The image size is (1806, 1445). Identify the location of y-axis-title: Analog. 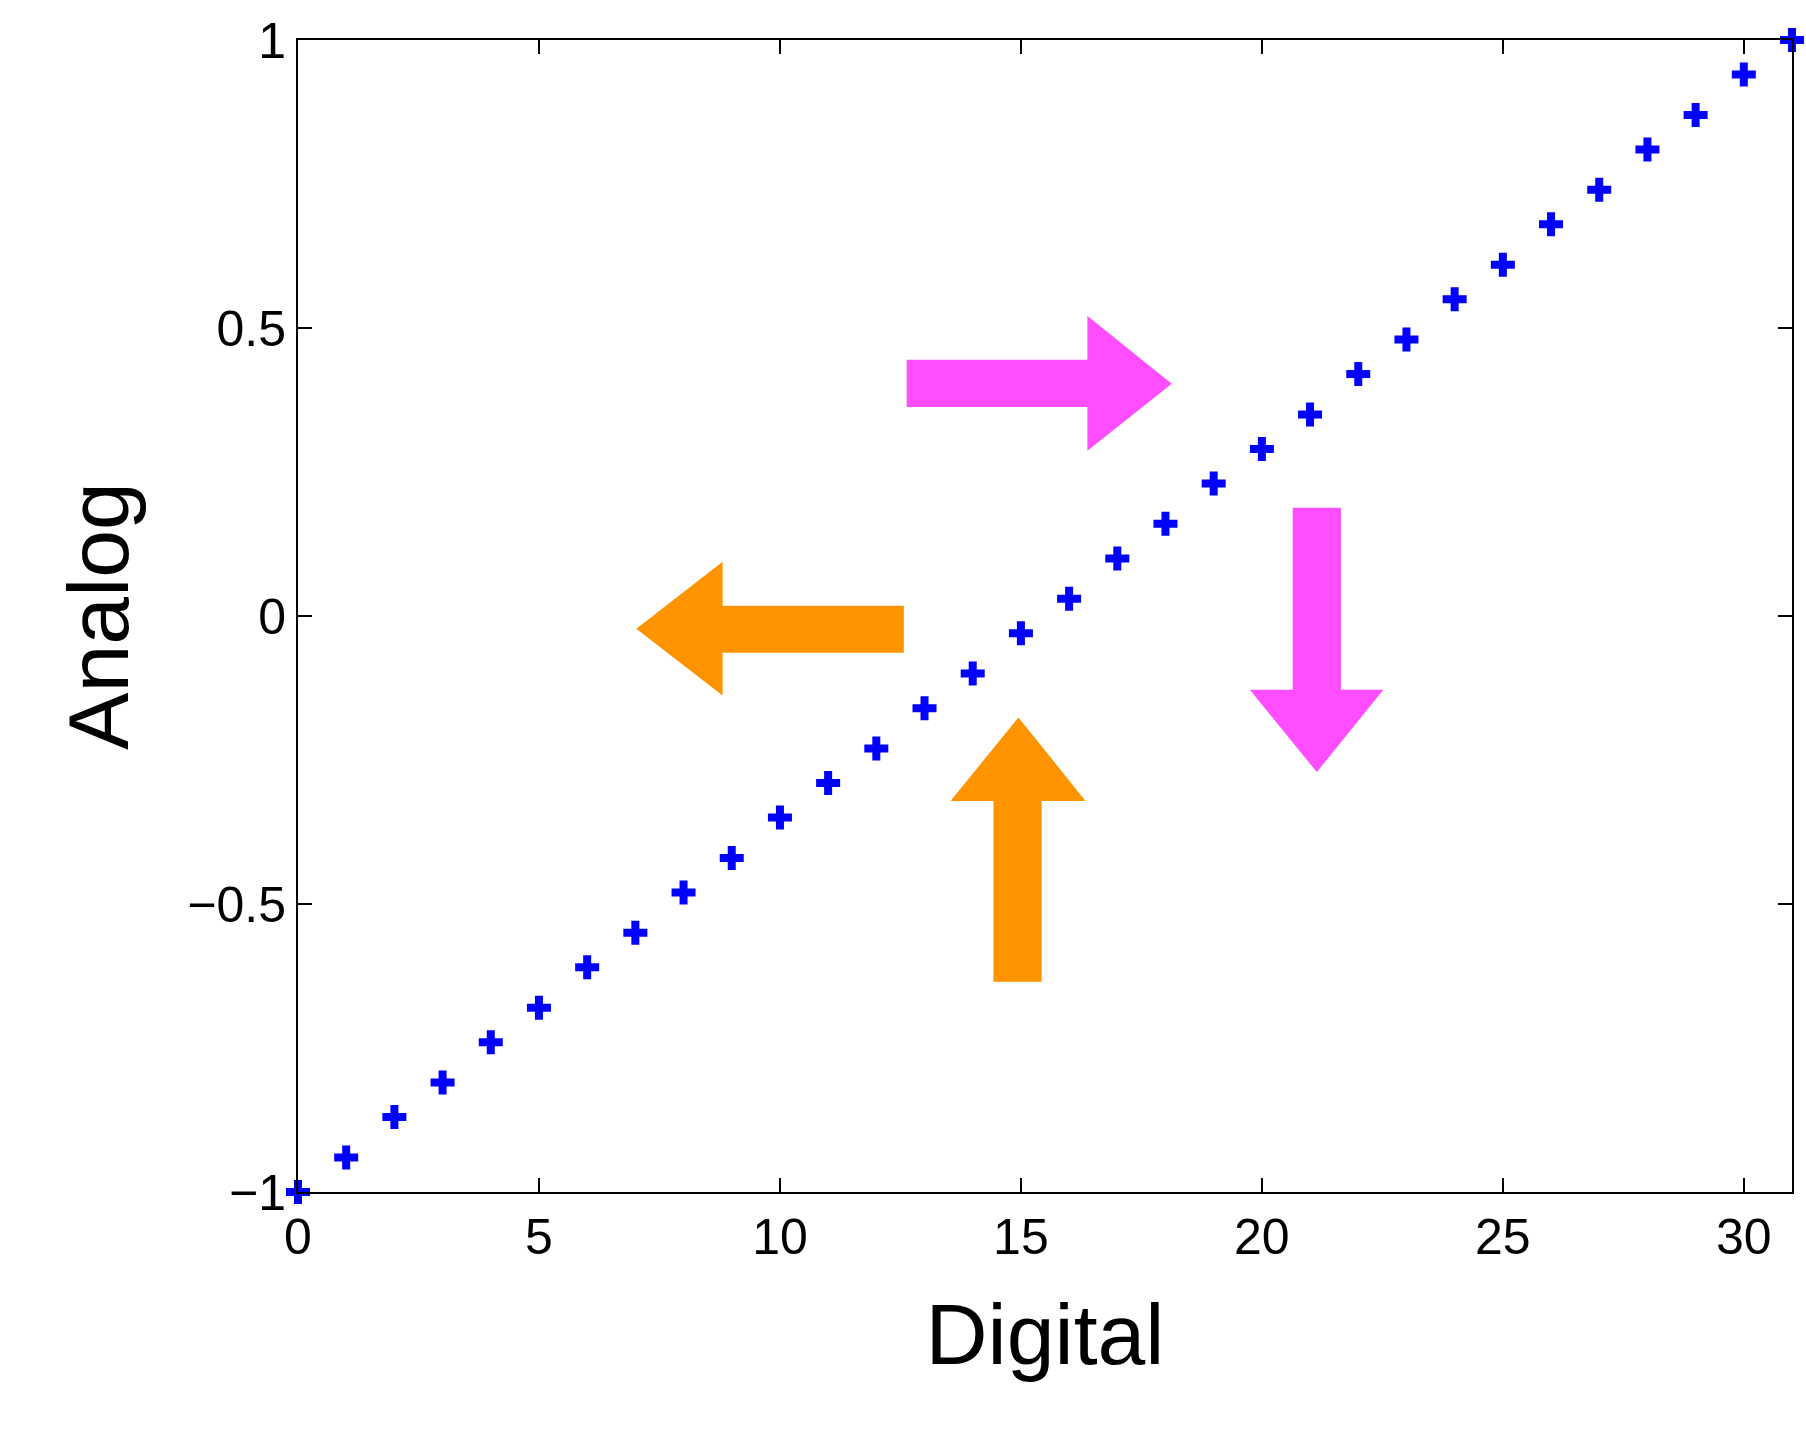
(98, 616).